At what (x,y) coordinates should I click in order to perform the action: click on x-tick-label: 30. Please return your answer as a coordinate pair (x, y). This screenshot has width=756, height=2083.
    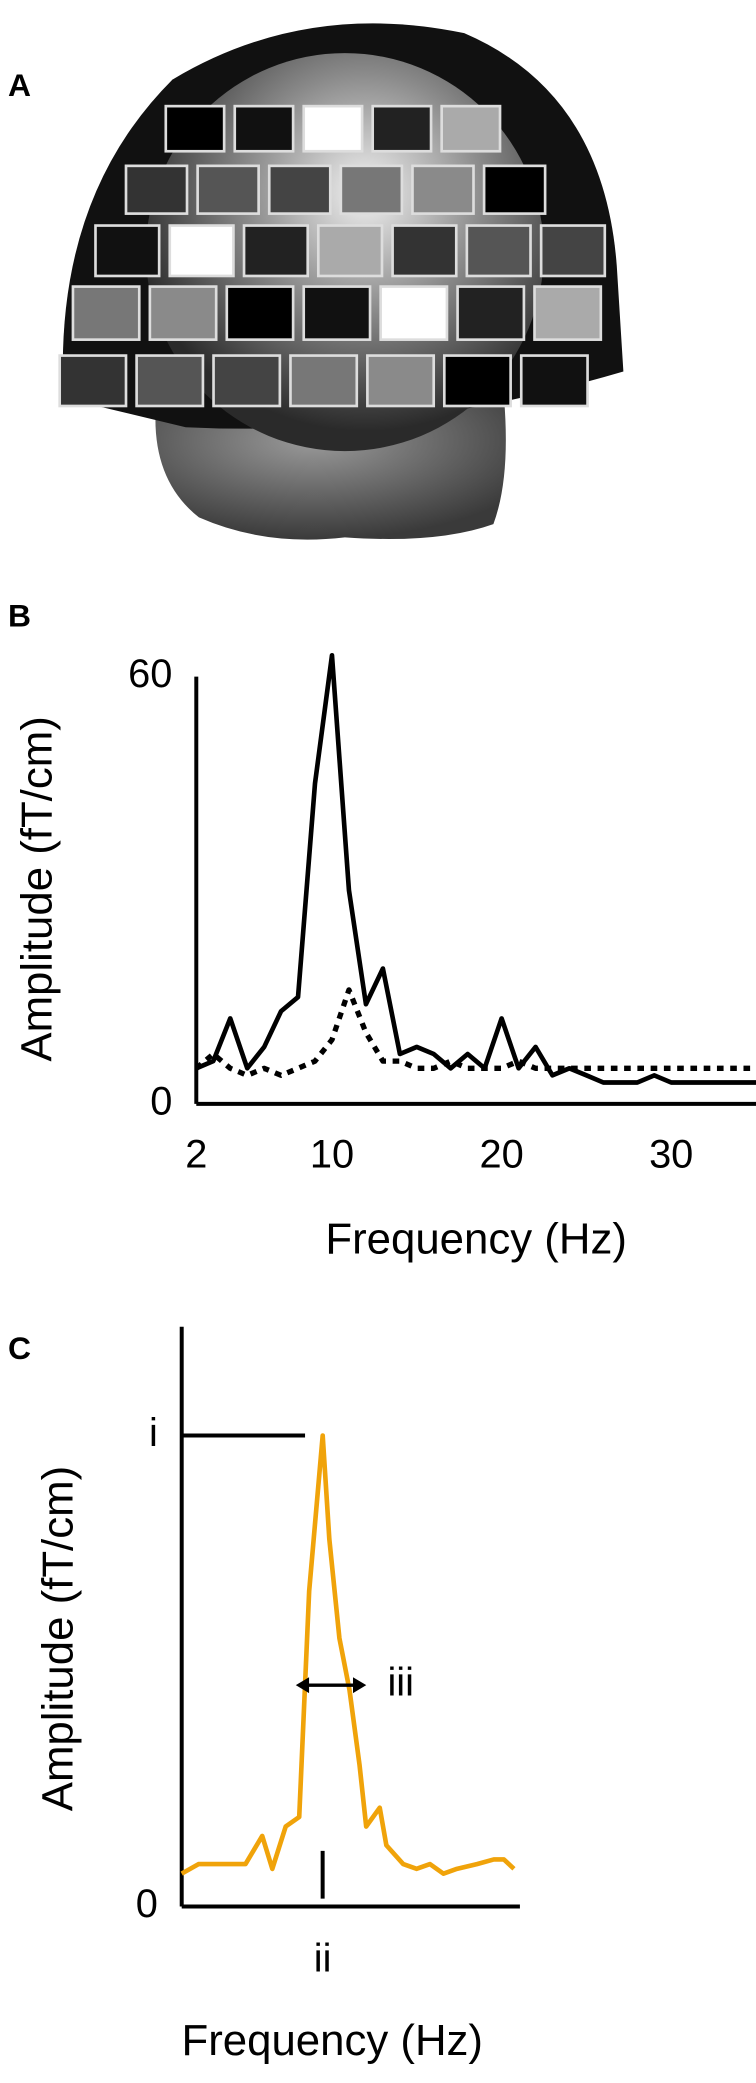
    Looking at the image, I should click on (671, 1154).